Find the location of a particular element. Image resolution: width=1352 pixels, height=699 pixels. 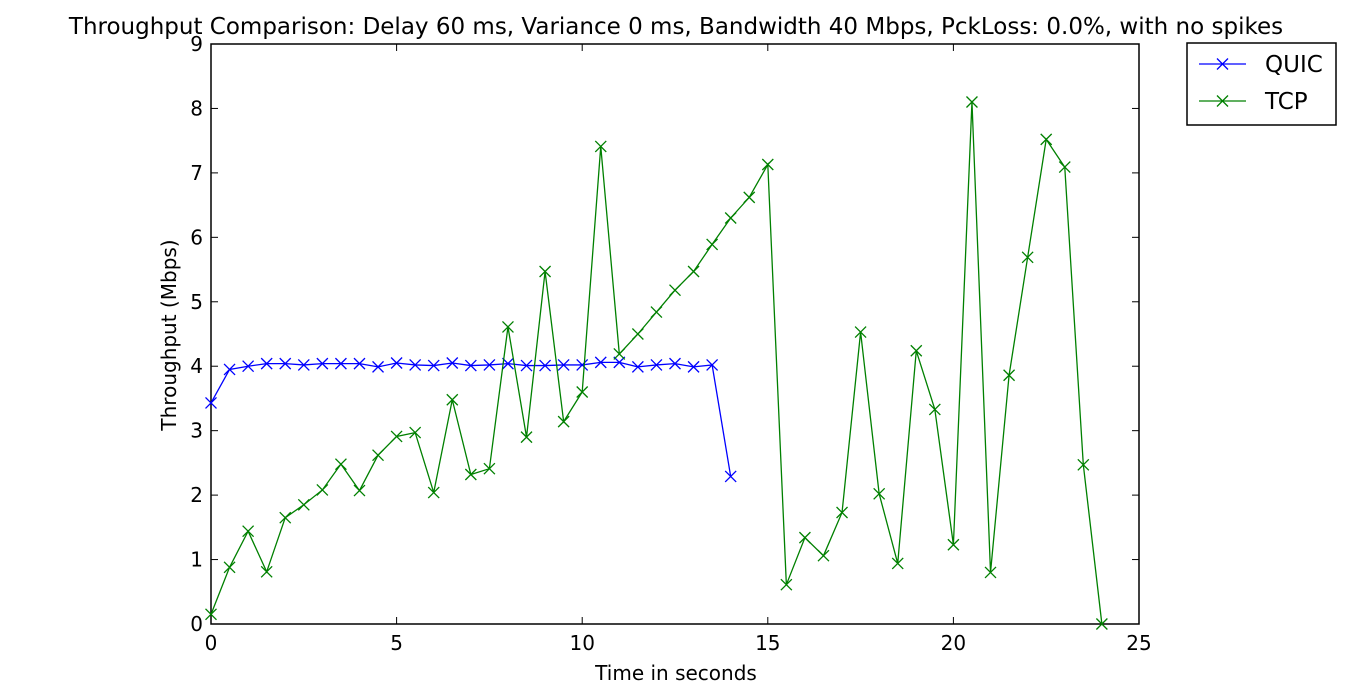

series-quic is located at coordinates (471, 419).